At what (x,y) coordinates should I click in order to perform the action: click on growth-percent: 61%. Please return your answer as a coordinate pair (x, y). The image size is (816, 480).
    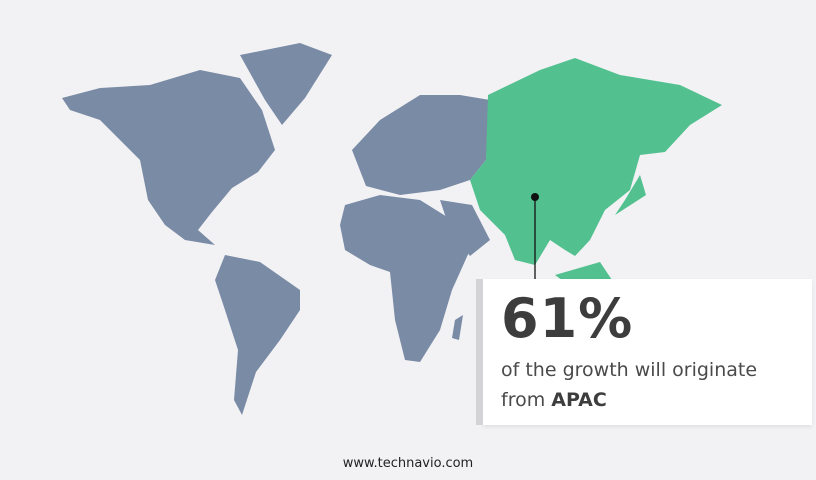
    Looking at the image, I should click on (567, 318).